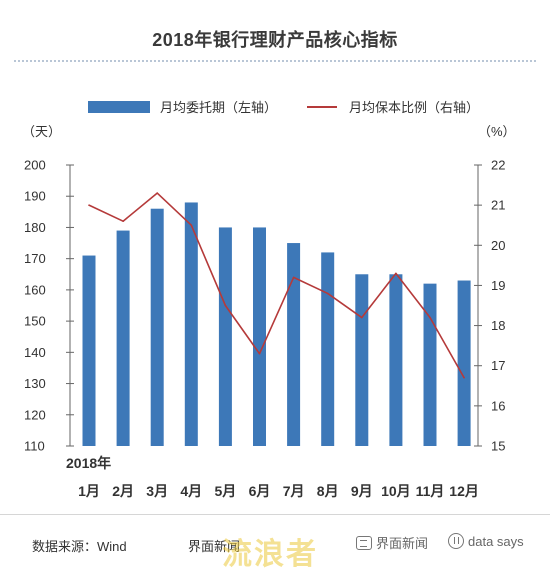  I want to click on right-axis-unit: （%）, so click(497, 131).